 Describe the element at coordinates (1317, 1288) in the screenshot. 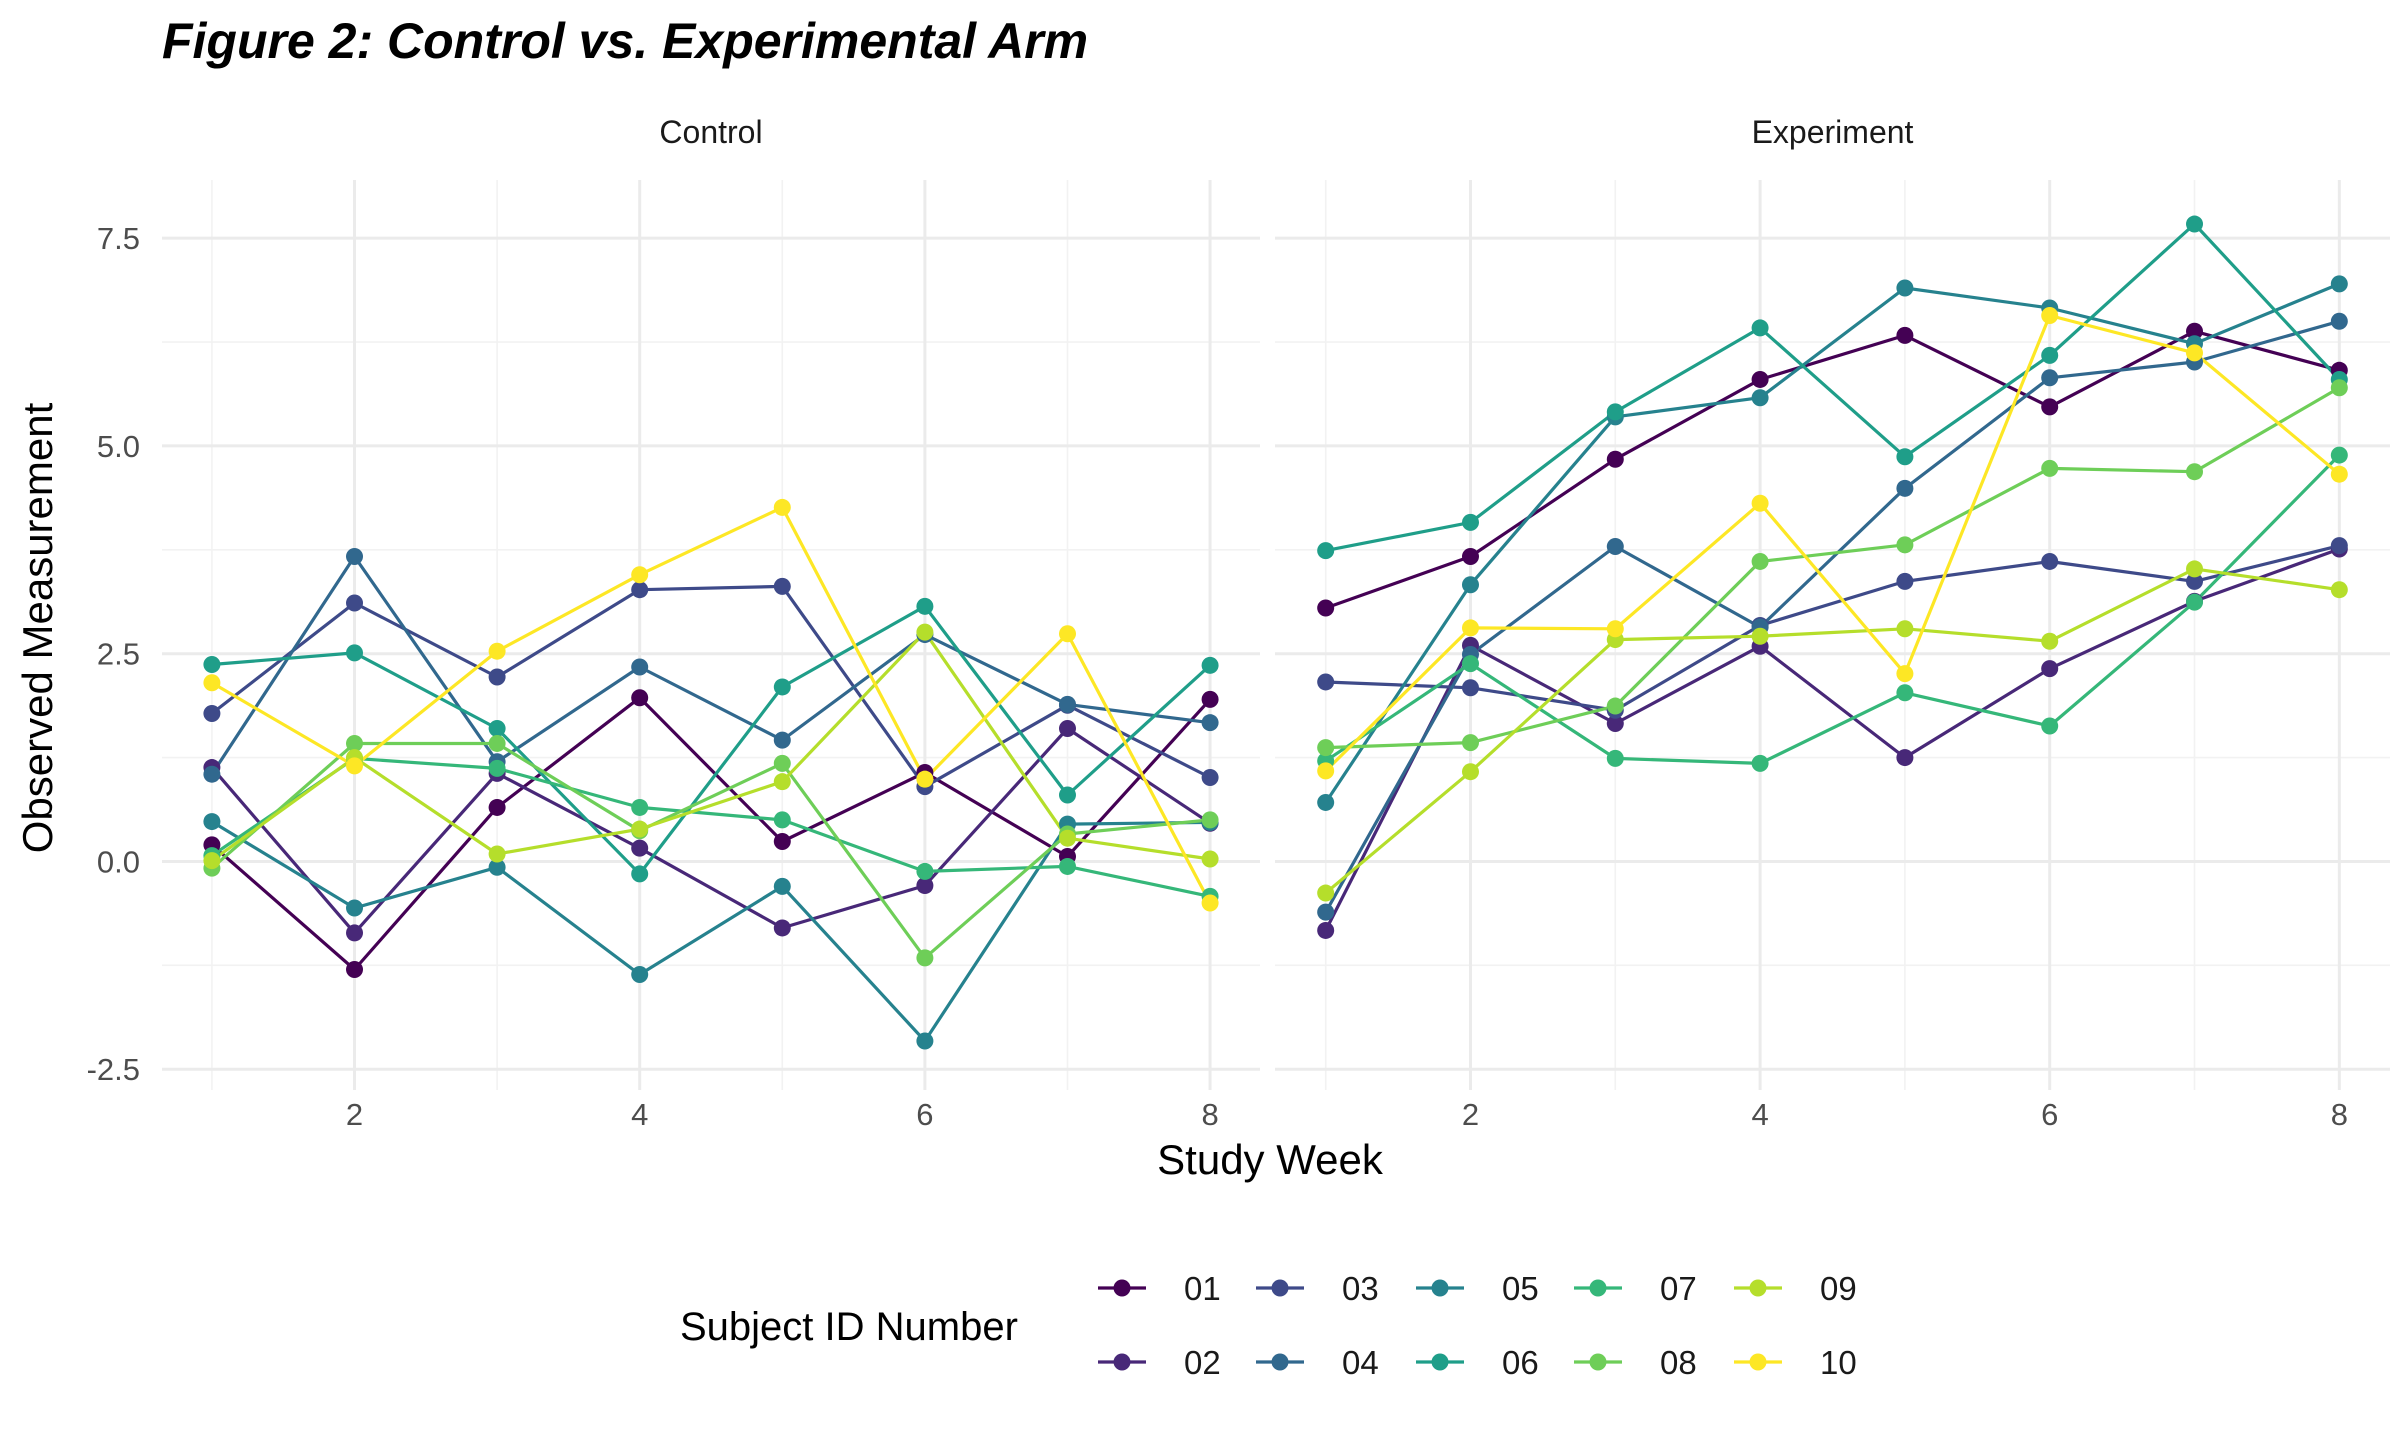

I see `legend-item-03: 03` at that location.